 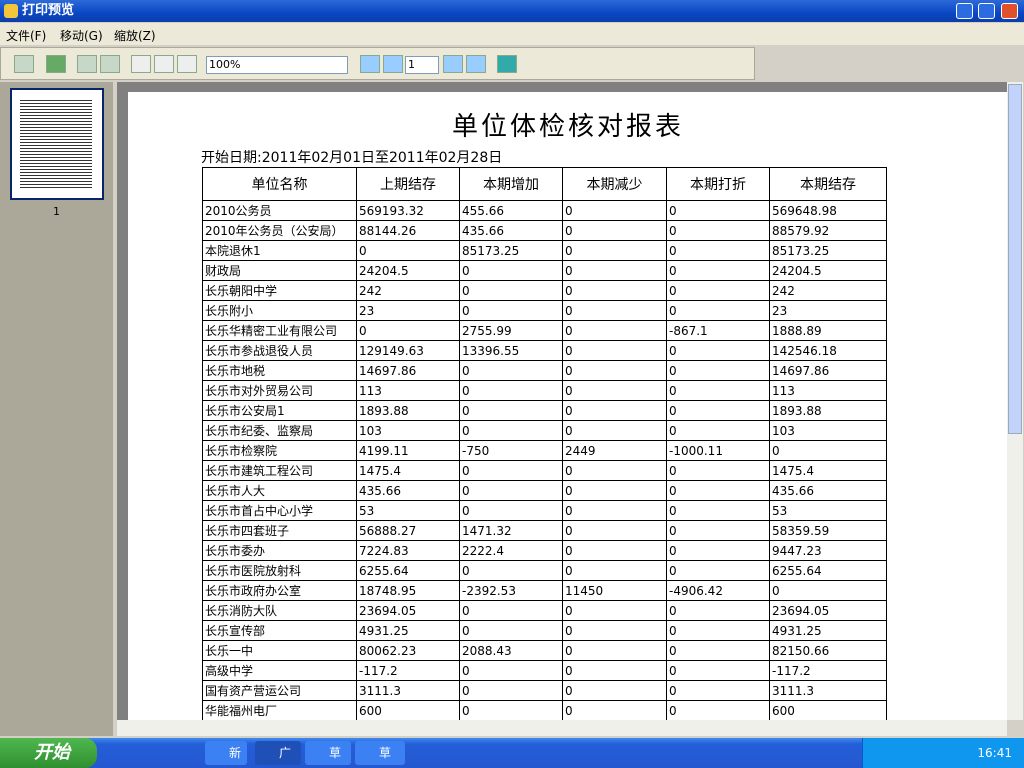 What do you see at coordinates (511, 184) in the screenshot?
I see `column-header: 本期增加` at bounding box center [511, 184].